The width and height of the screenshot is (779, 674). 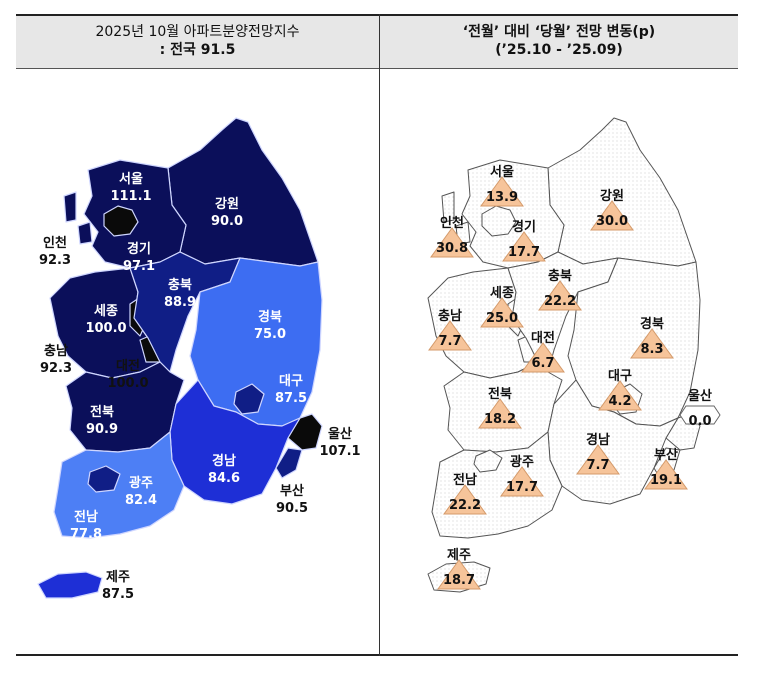 What do you see at coordinates (86, 534) in the screenshot?
I see `left-region-value: 77.8` at bounding box center [86, 534].